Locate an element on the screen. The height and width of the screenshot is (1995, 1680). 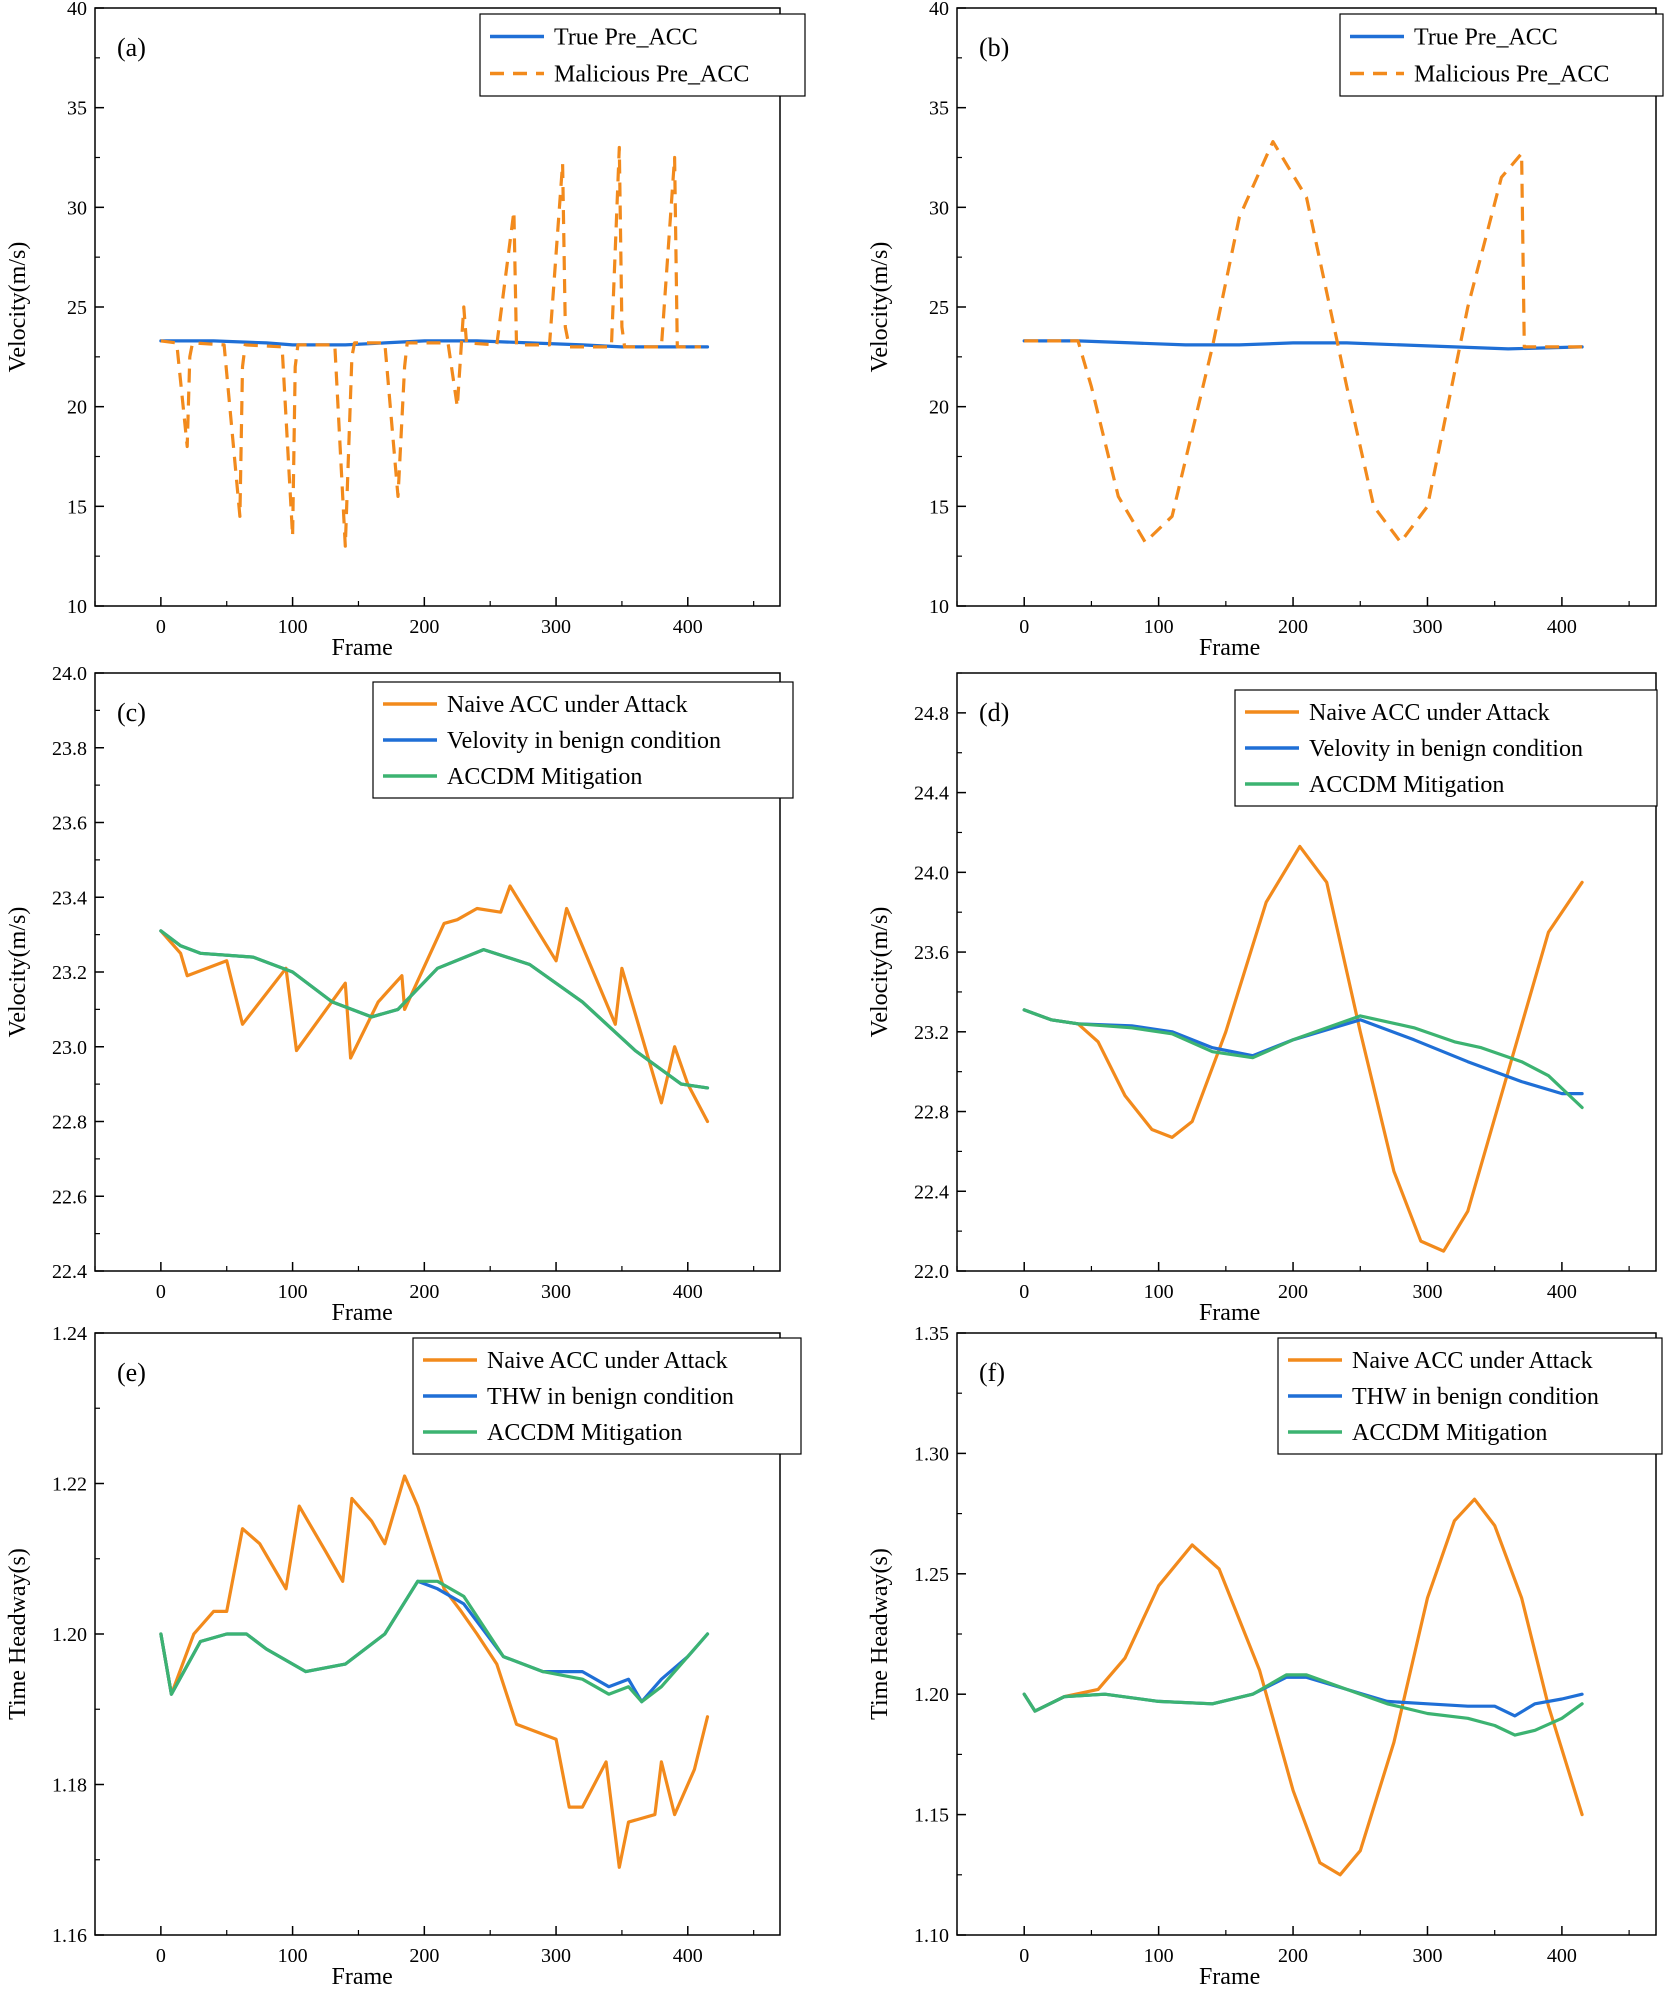
y-tick-label: 1.35 is located at coordinates (931, 1334).